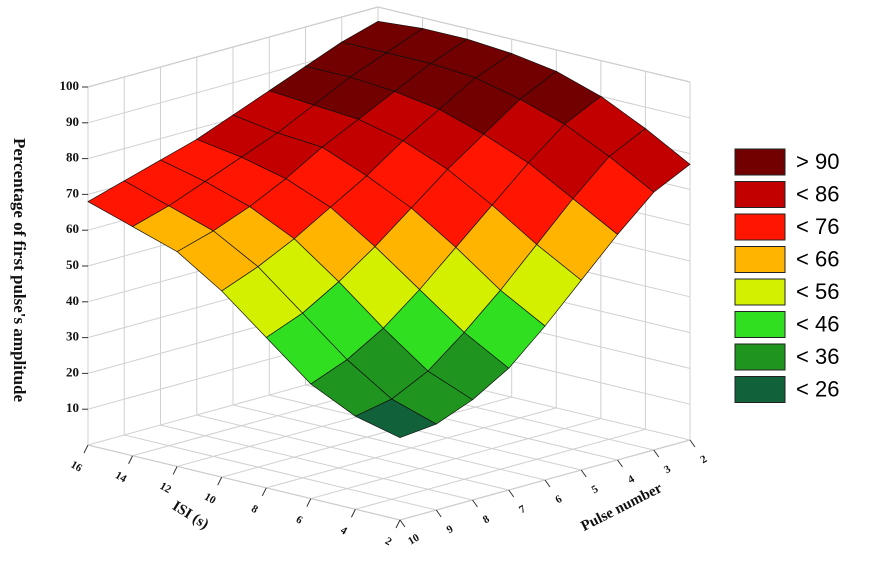 The image size is (869, 563). I want to click on z-tick-label: 60, so click(72, 228).